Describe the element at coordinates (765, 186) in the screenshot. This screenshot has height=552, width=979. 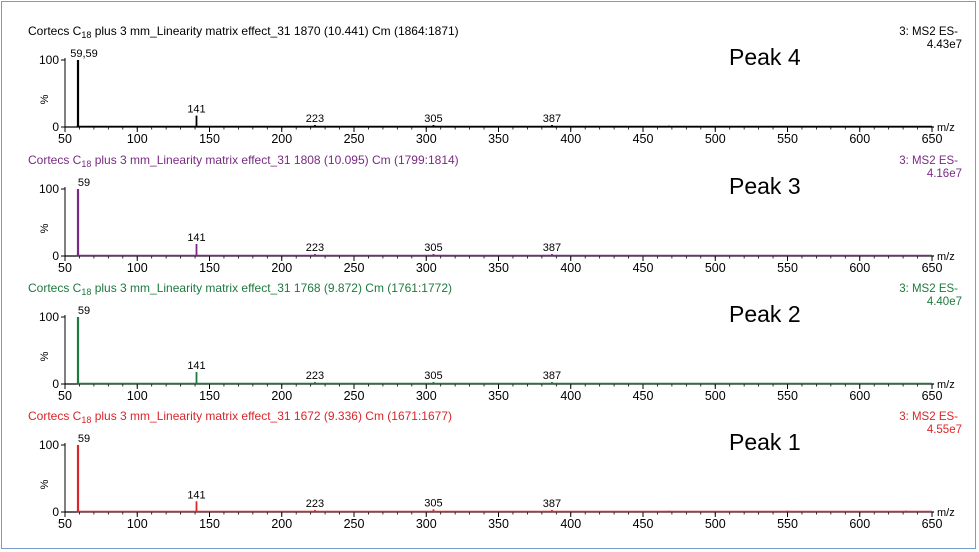
I see `peak-name-label: Peak 3` at that location.